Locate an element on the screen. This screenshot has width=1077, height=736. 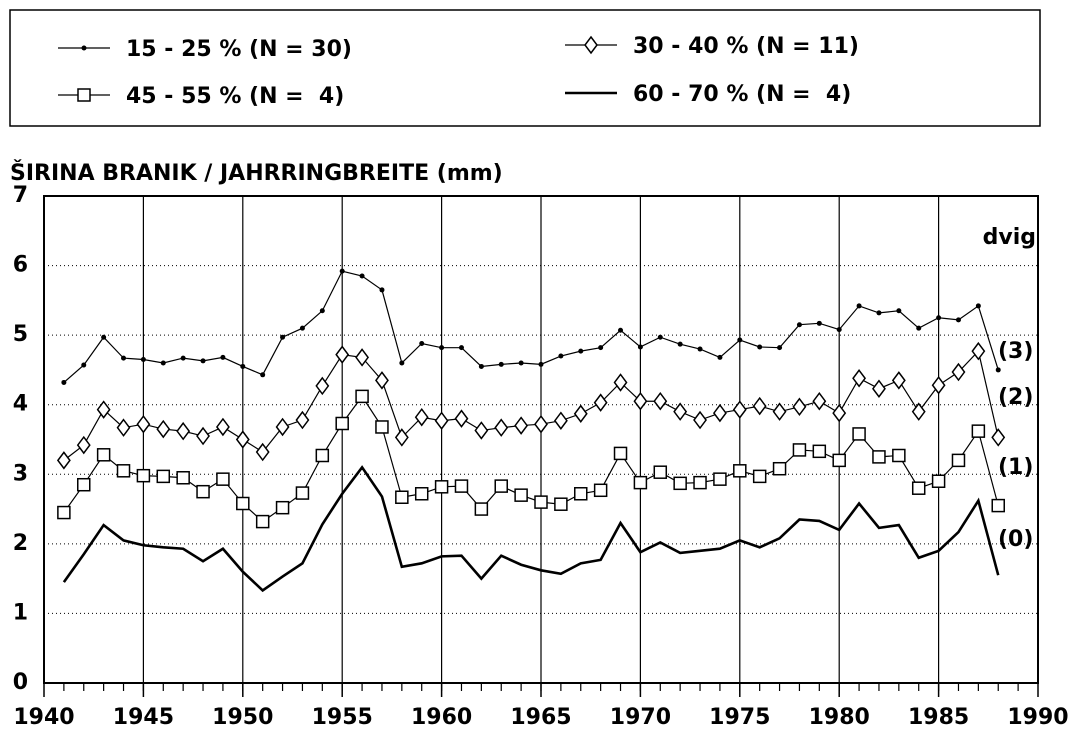
y-tick-label: 1 is located at coordinates (20, 612).